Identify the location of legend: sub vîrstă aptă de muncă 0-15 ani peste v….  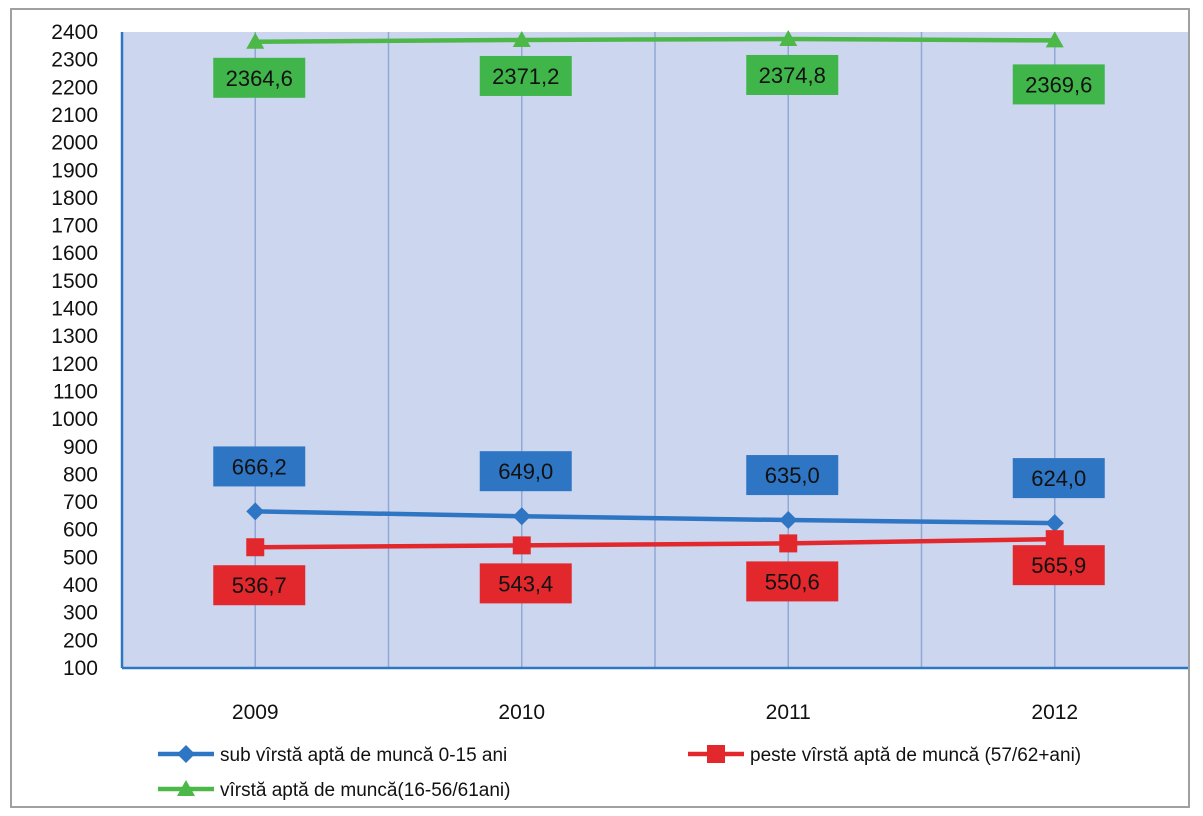
(619, 773).